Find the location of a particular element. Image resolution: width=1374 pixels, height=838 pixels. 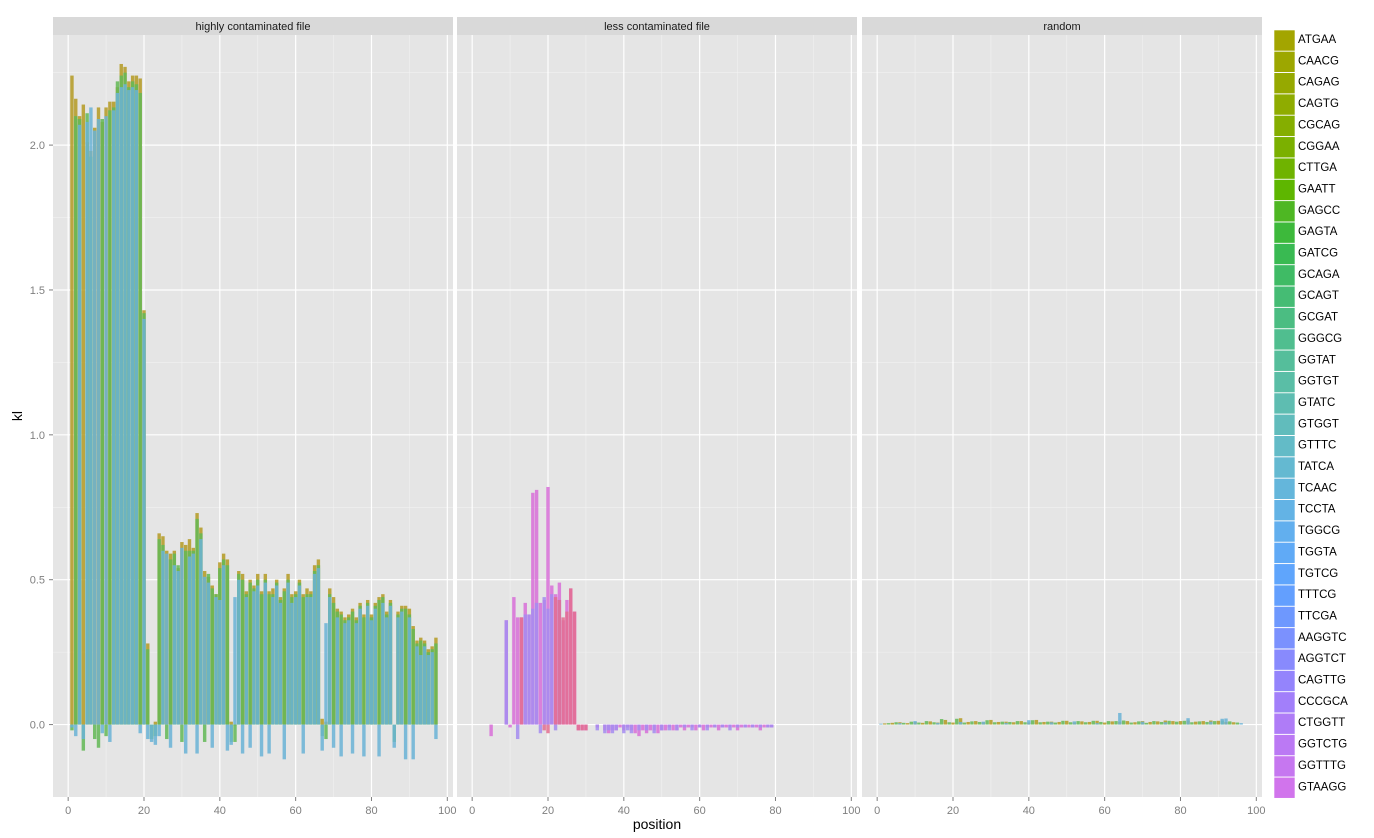

x-axis-ticks: 0 20 40 60 80 100 is located at coordinates (664, 807).